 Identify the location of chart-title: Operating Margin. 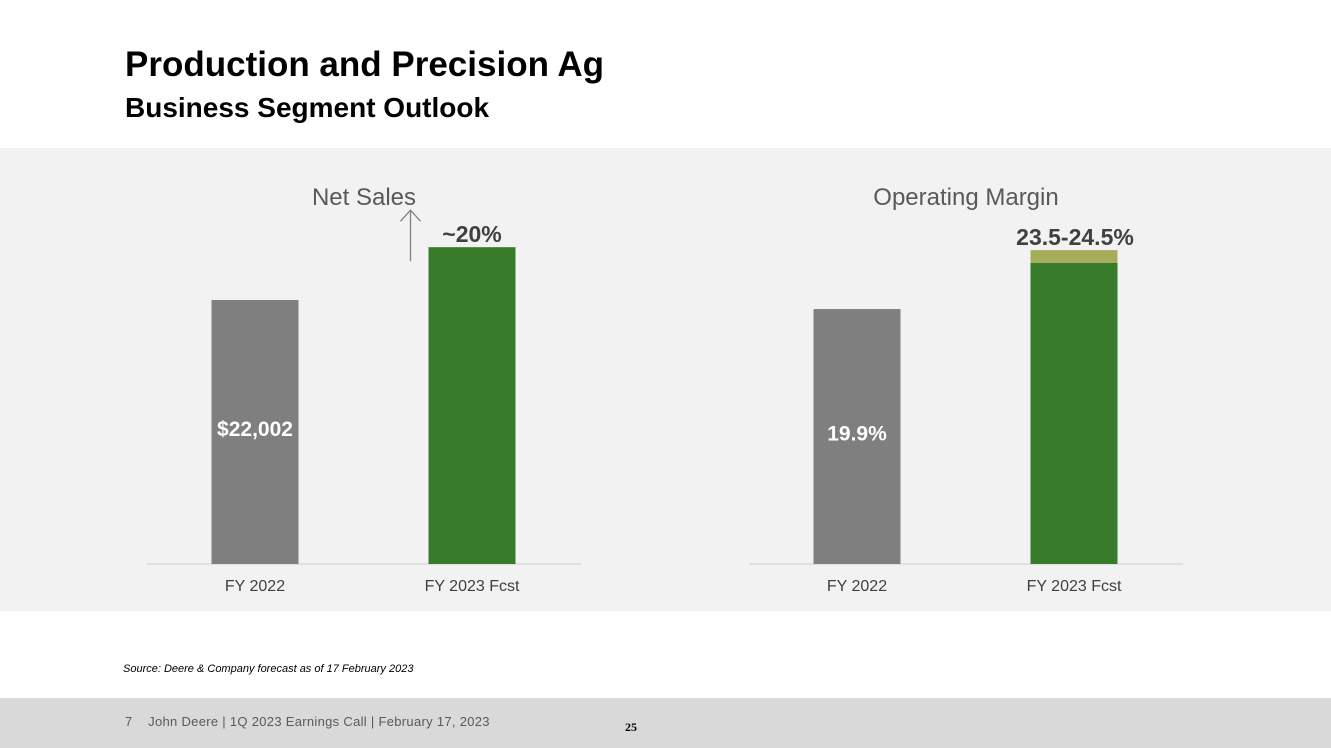
(965, 197).